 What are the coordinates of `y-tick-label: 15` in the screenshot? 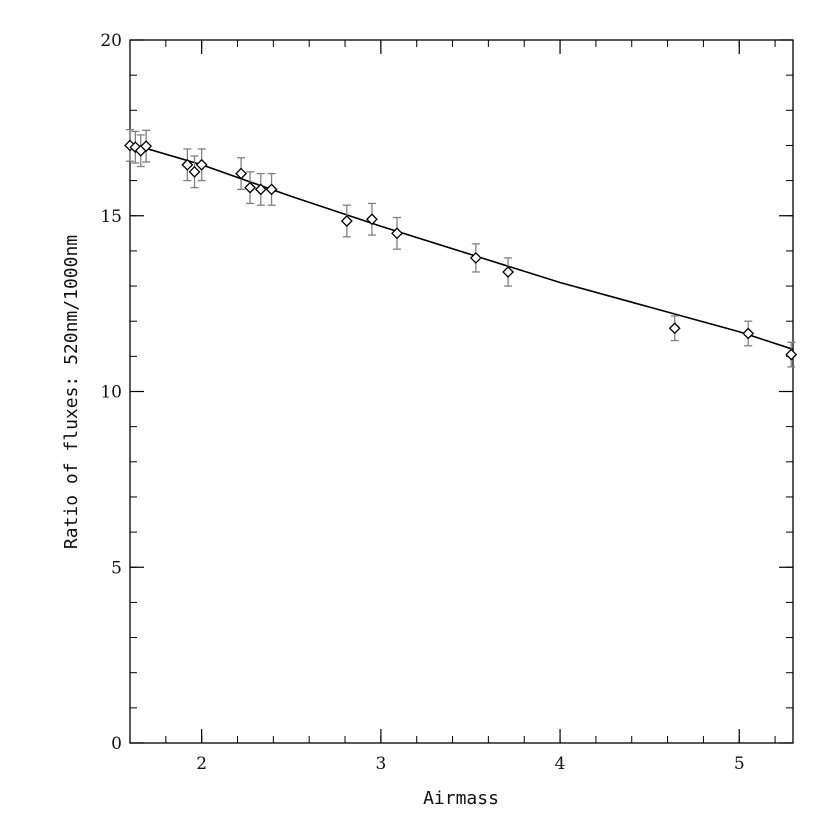 It's located at (111, 217).